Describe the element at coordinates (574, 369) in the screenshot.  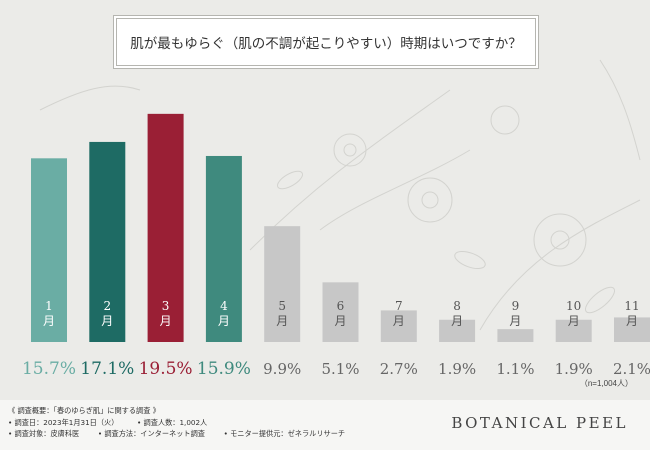
I see `value-label-10: 1.9%` at that location.